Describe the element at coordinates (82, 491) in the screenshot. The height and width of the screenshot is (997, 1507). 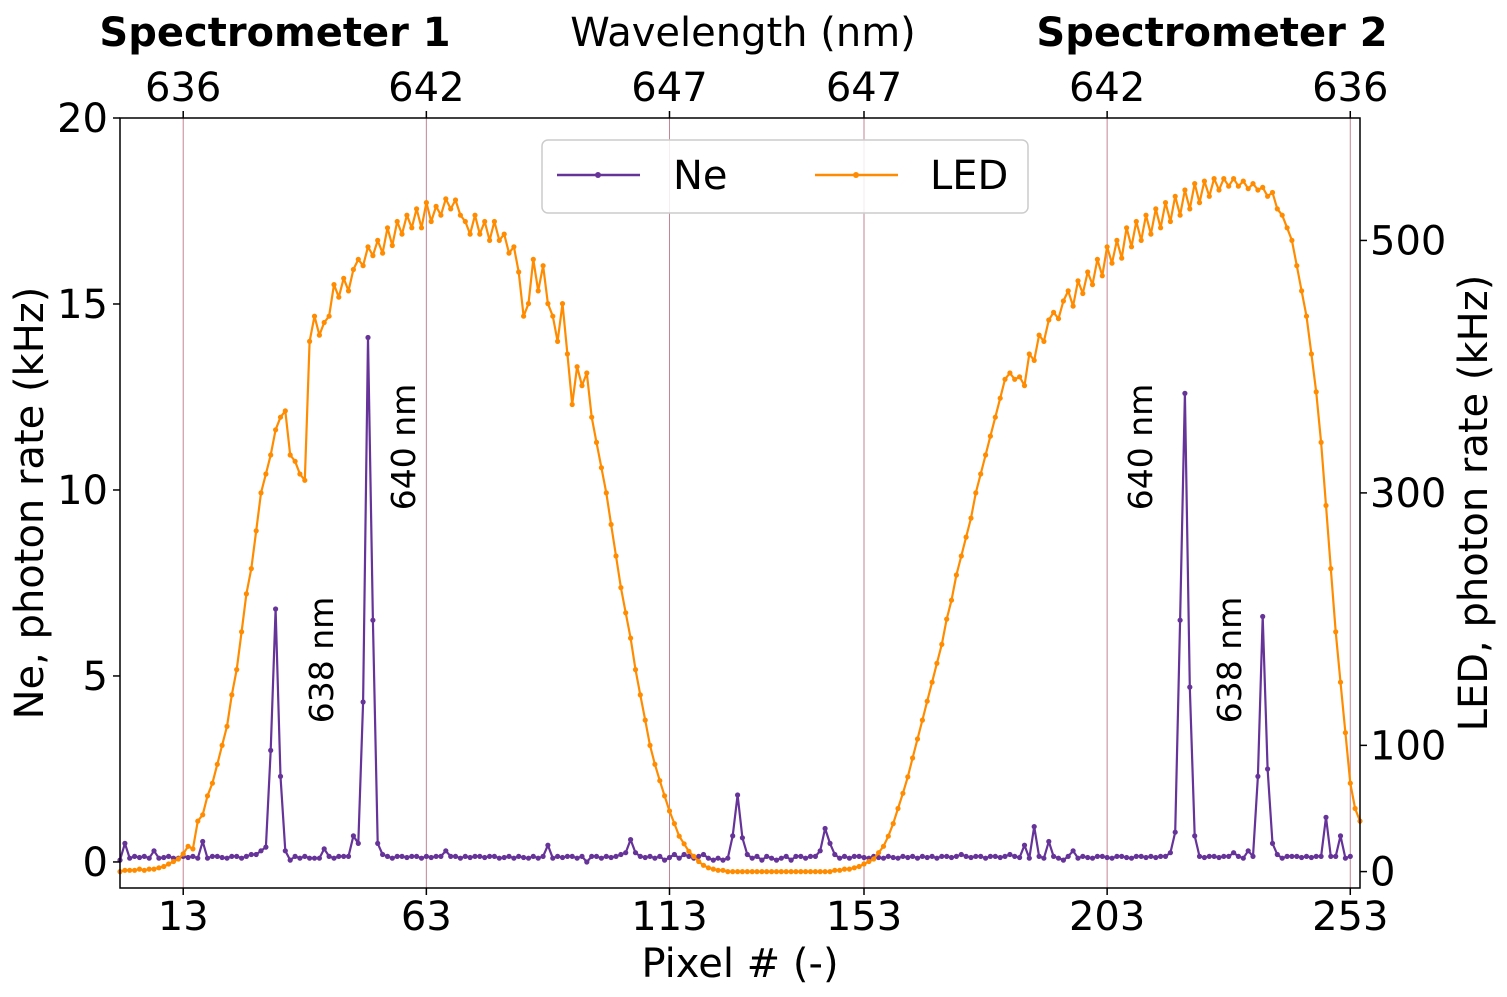
I see `y-left-tick-label-2: 10` at that location.